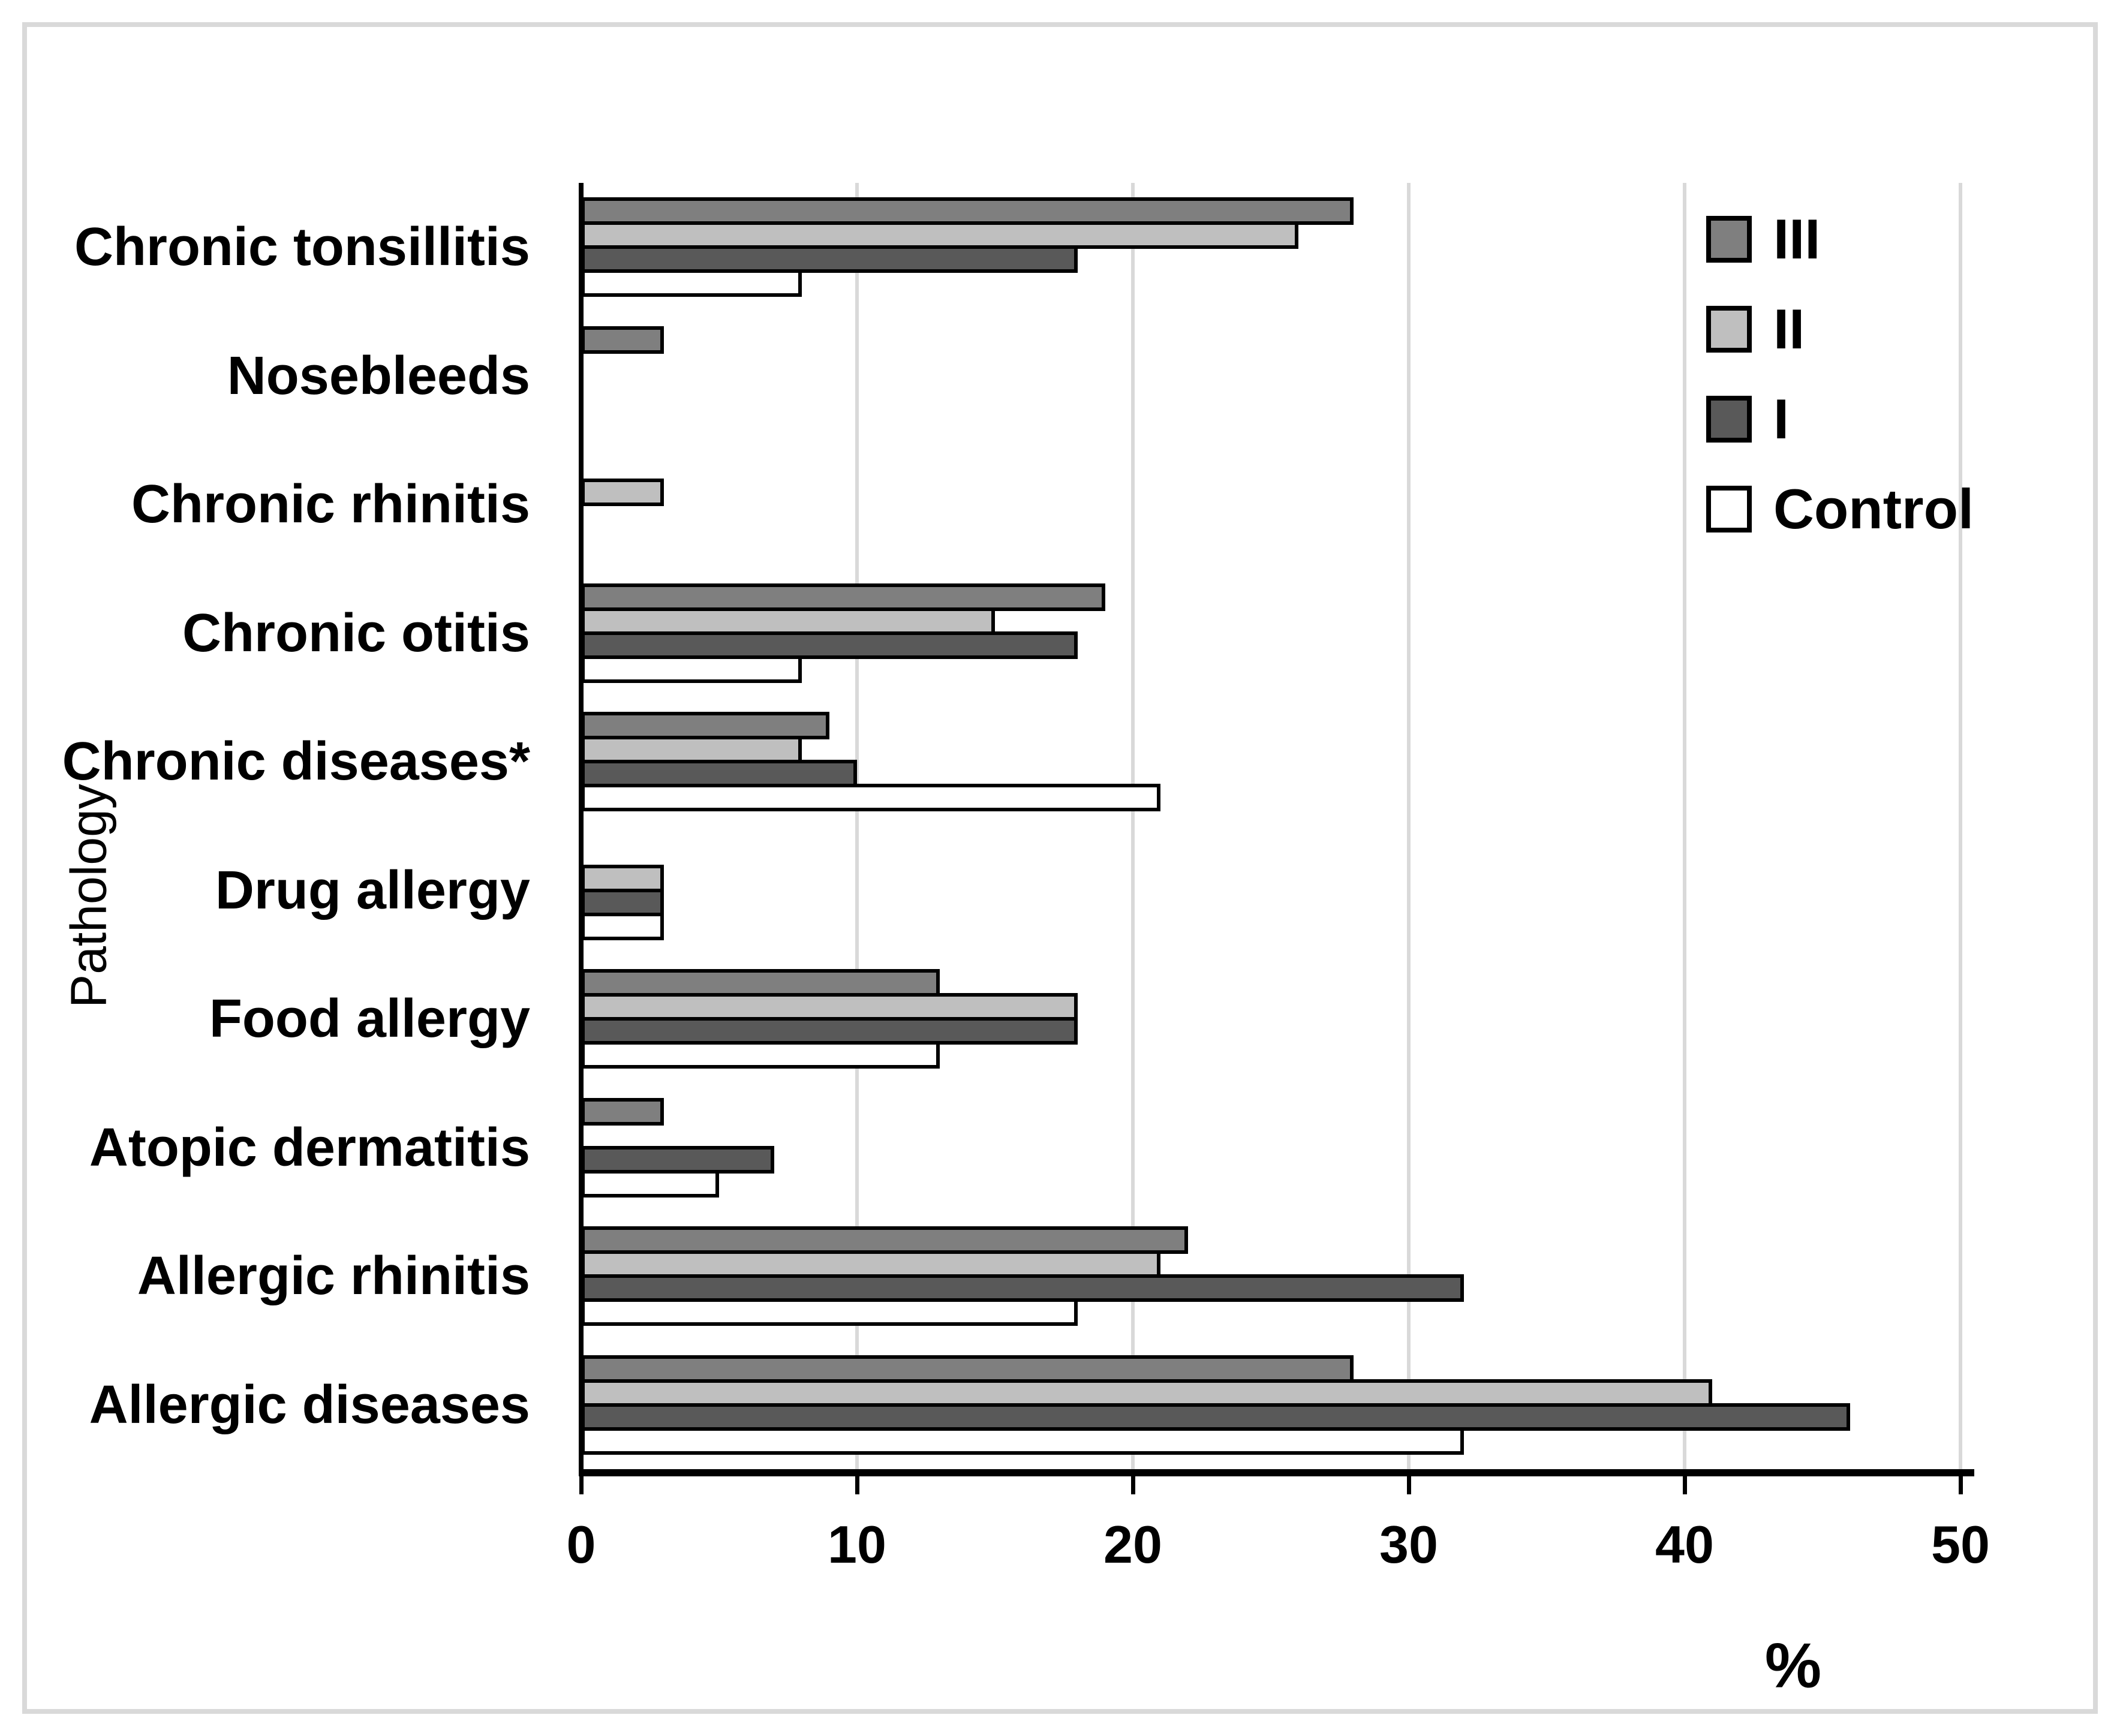 The height and width of the screenshot is (1736, 2120). Describe the element at coordinates (309, 1147) in the screenshot. I see `category-label: Atopic dermatitis` at that location.